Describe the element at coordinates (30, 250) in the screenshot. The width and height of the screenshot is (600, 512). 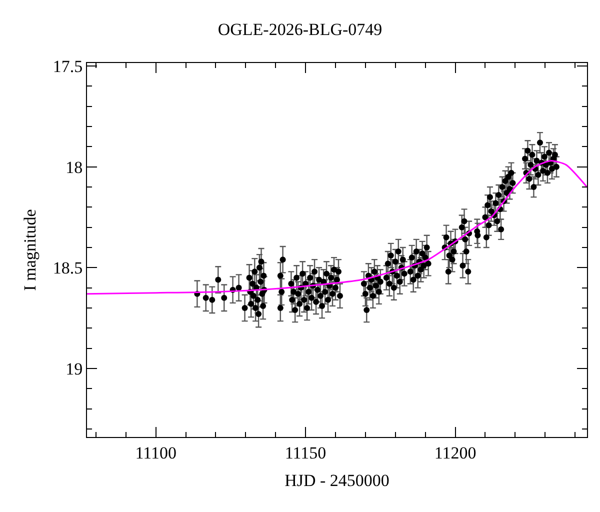
I see `y-axis-title: I magnitude` at that location.